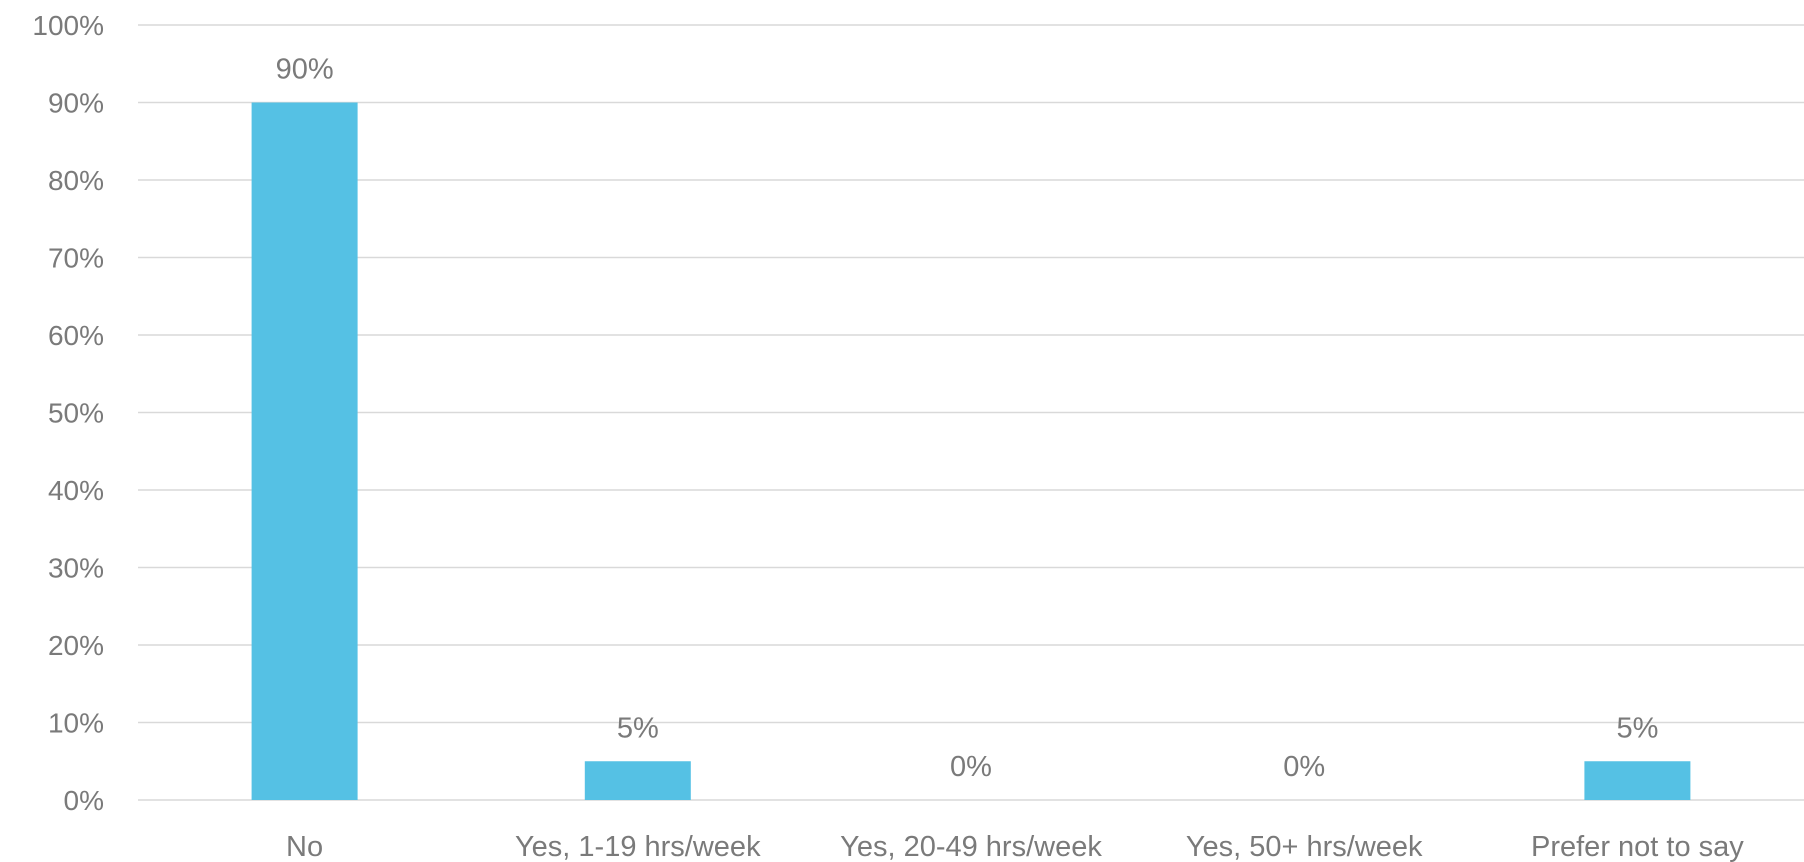  I want to click on category-label: Prefer not to say, so click(1637, 846).